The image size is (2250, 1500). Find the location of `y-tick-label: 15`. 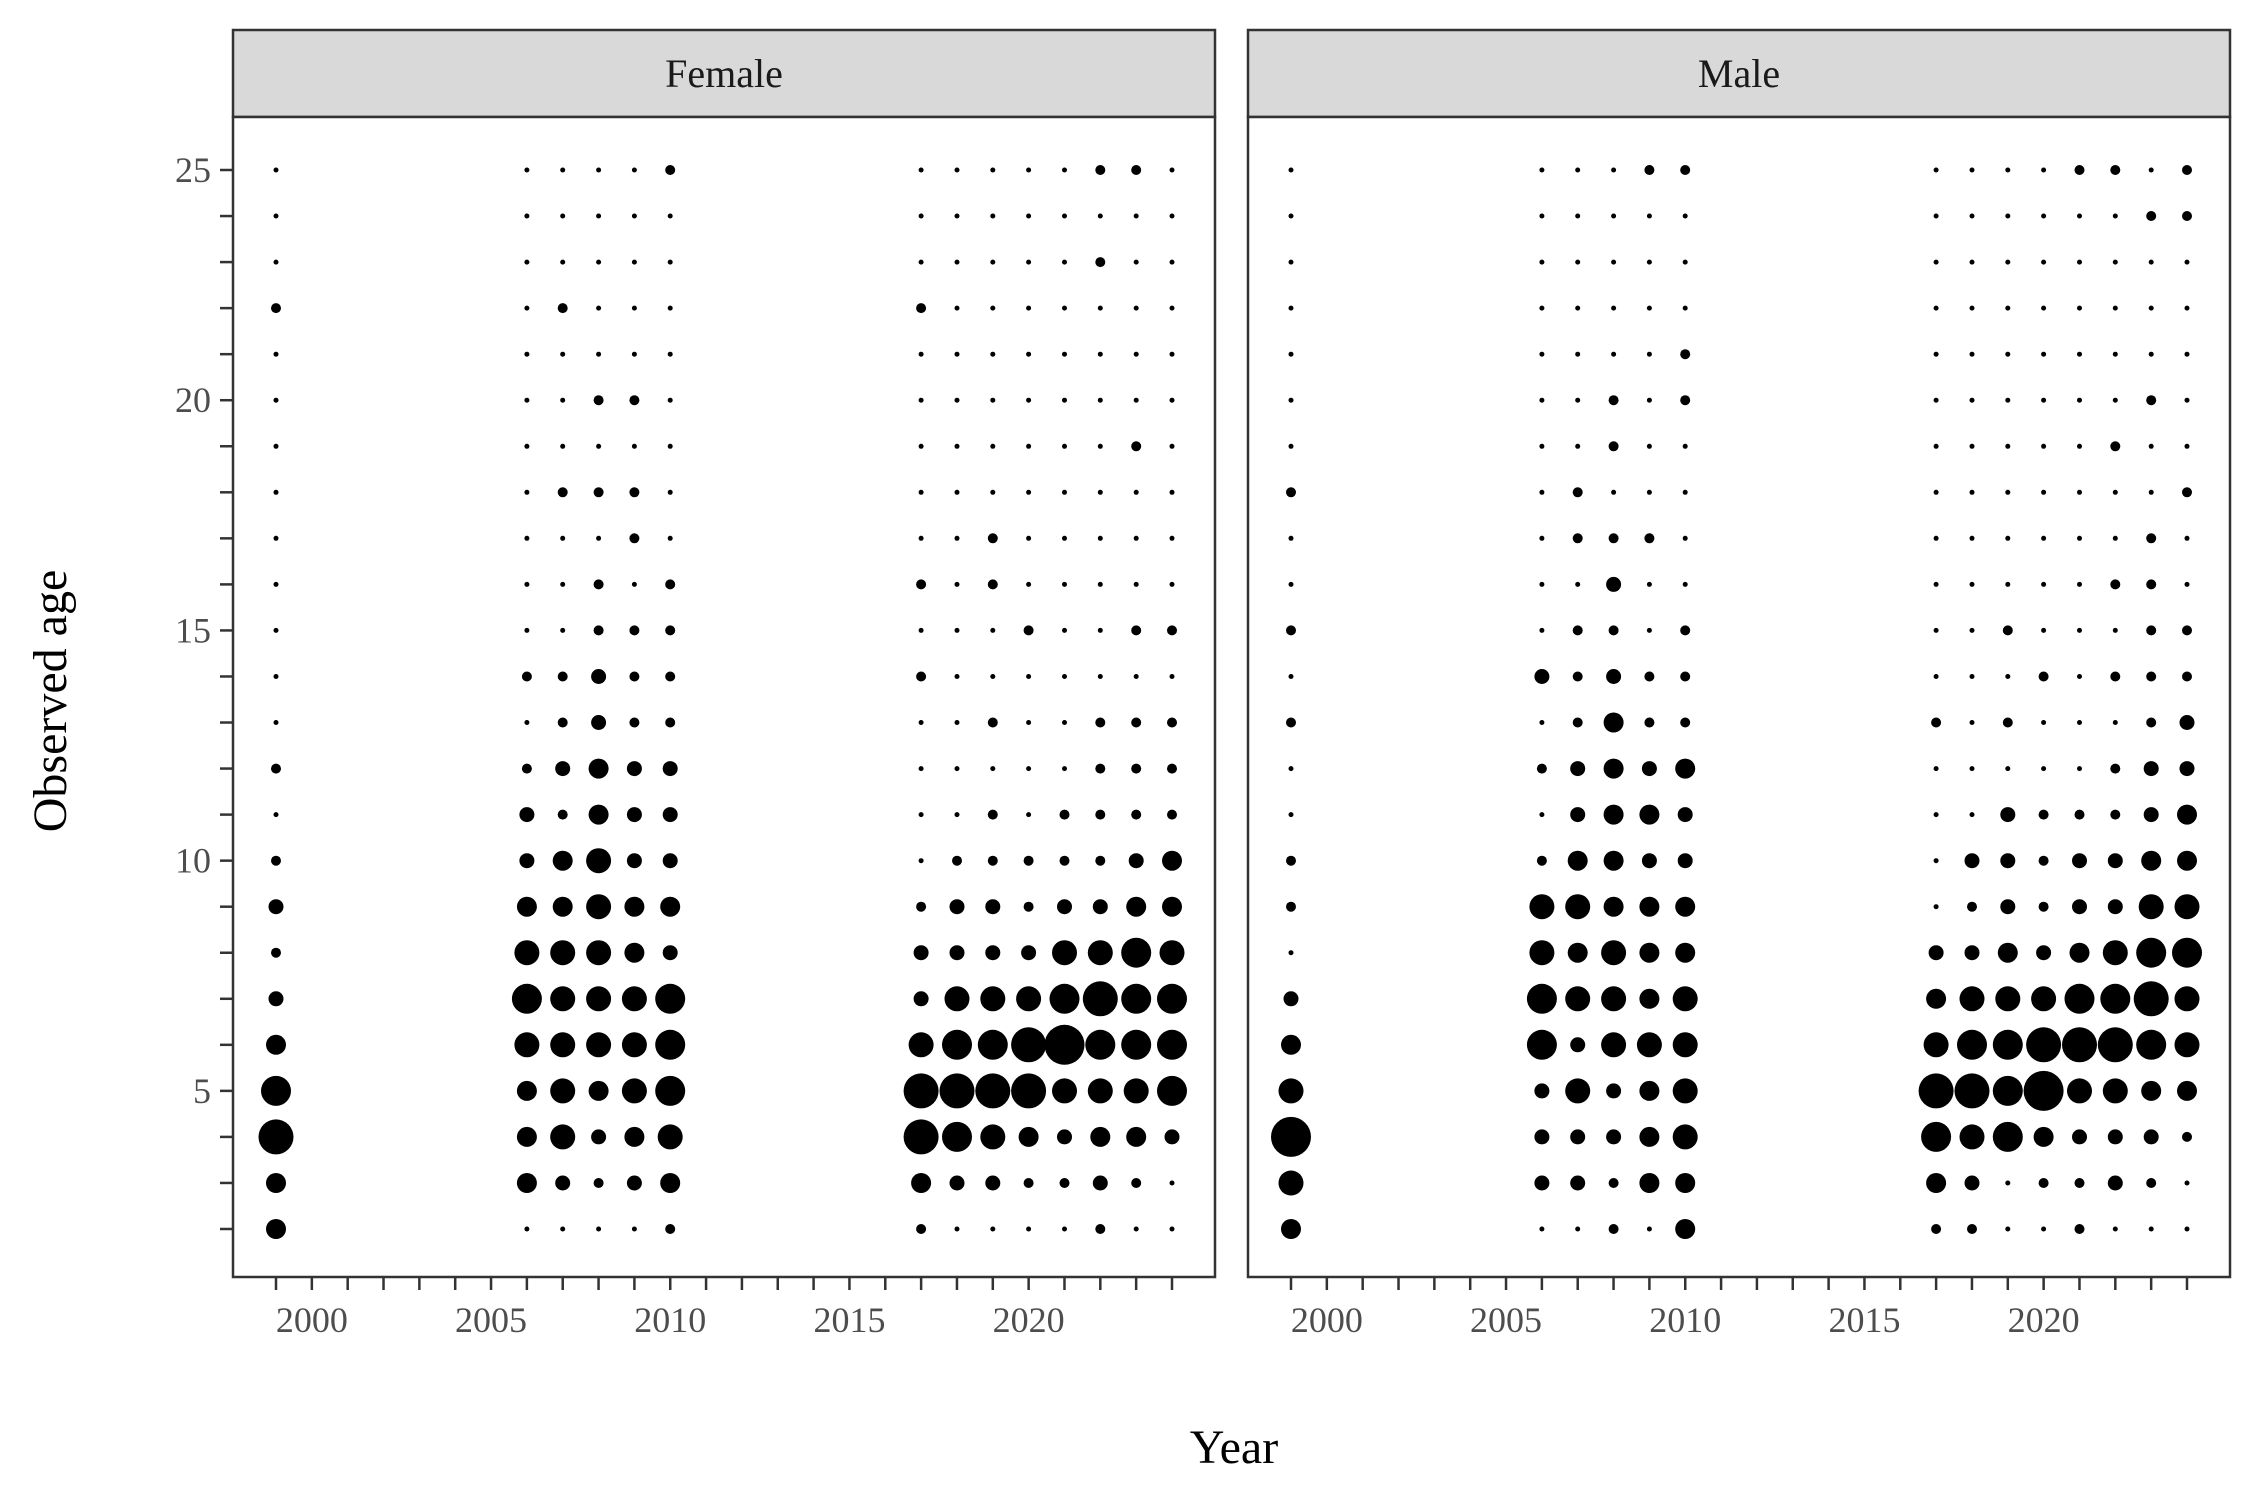

y-tick-label: 15 is located at coordinates (193, 630).